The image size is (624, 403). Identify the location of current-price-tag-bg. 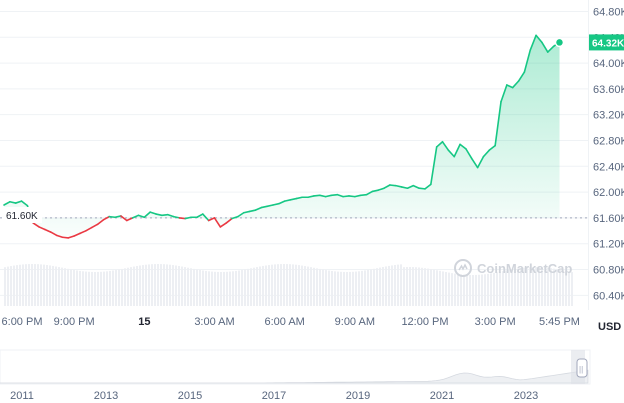
(606, 42).